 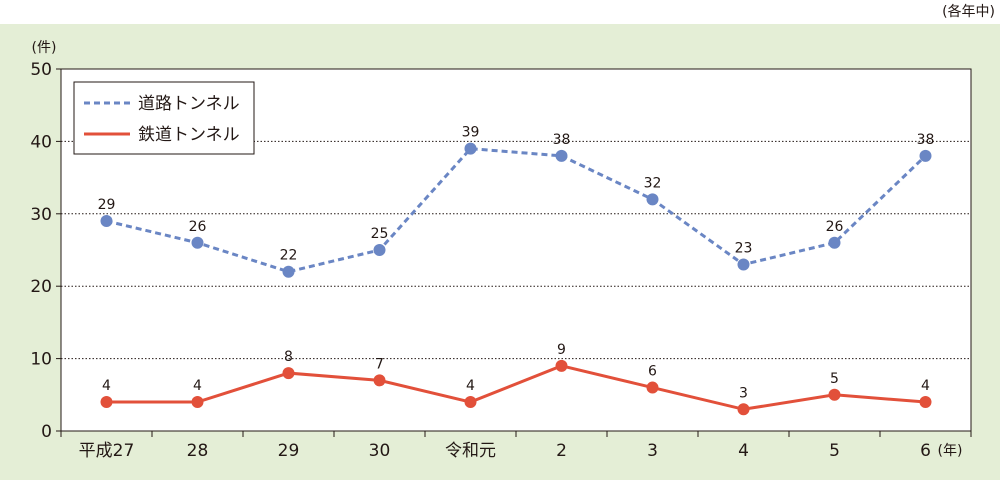 What do you see at coordinates (652, 451) in the screenshot?
I see `x-tick-label: 3` at bounding box center [652, 451].